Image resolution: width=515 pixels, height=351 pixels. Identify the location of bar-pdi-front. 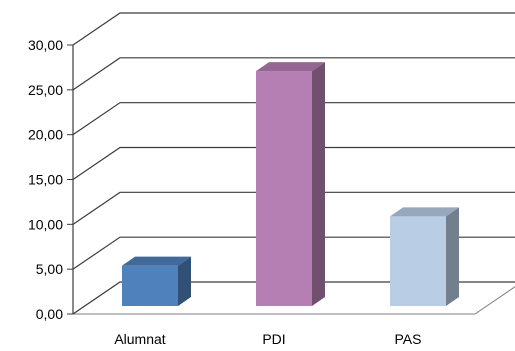
(284, 188).